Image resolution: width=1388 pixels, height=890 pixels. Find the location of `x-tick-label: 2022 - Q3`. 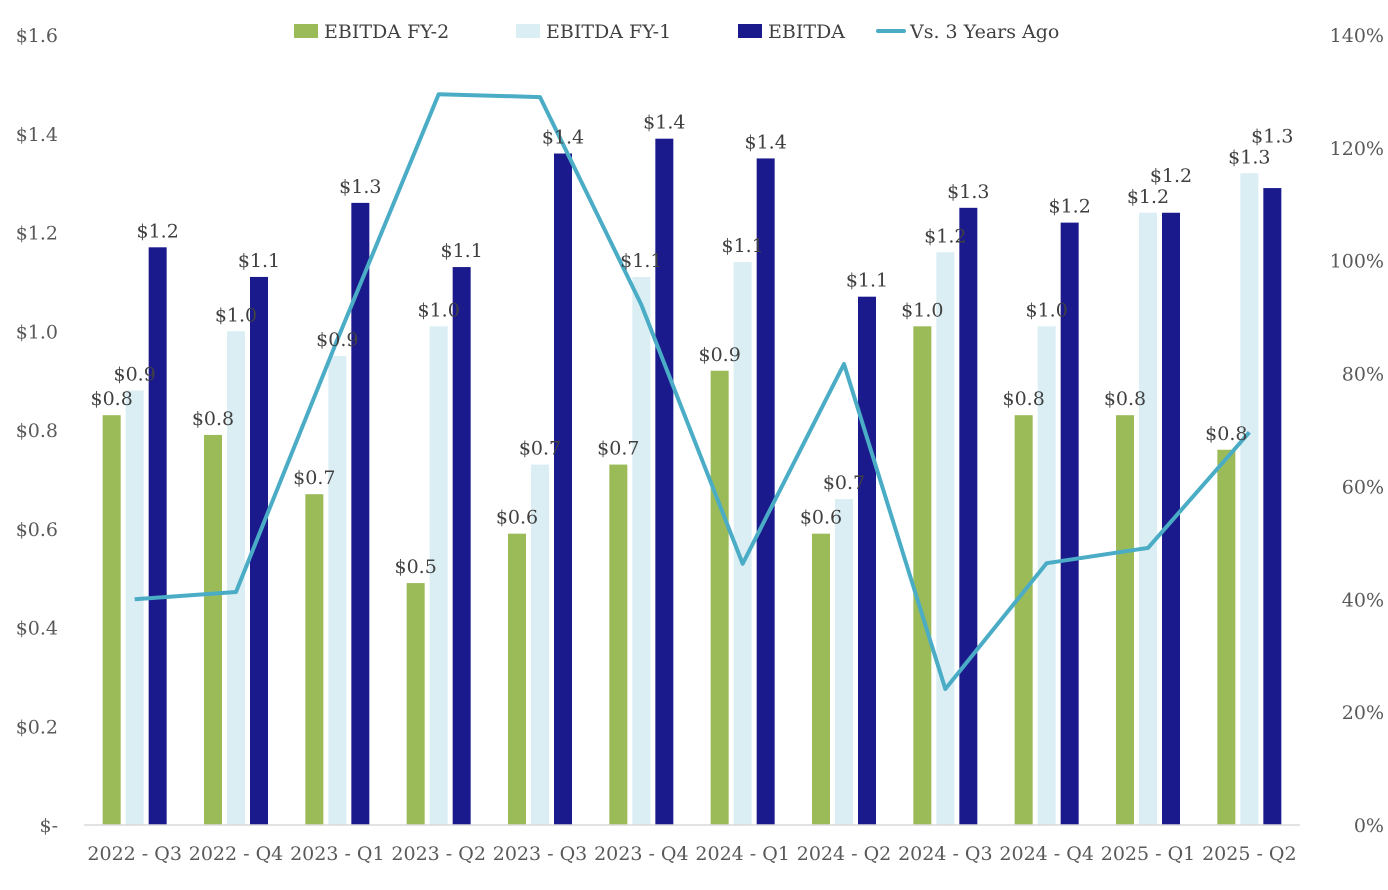

x-tick-label: 2022 - Q3 is located at coordinates (134, 854).